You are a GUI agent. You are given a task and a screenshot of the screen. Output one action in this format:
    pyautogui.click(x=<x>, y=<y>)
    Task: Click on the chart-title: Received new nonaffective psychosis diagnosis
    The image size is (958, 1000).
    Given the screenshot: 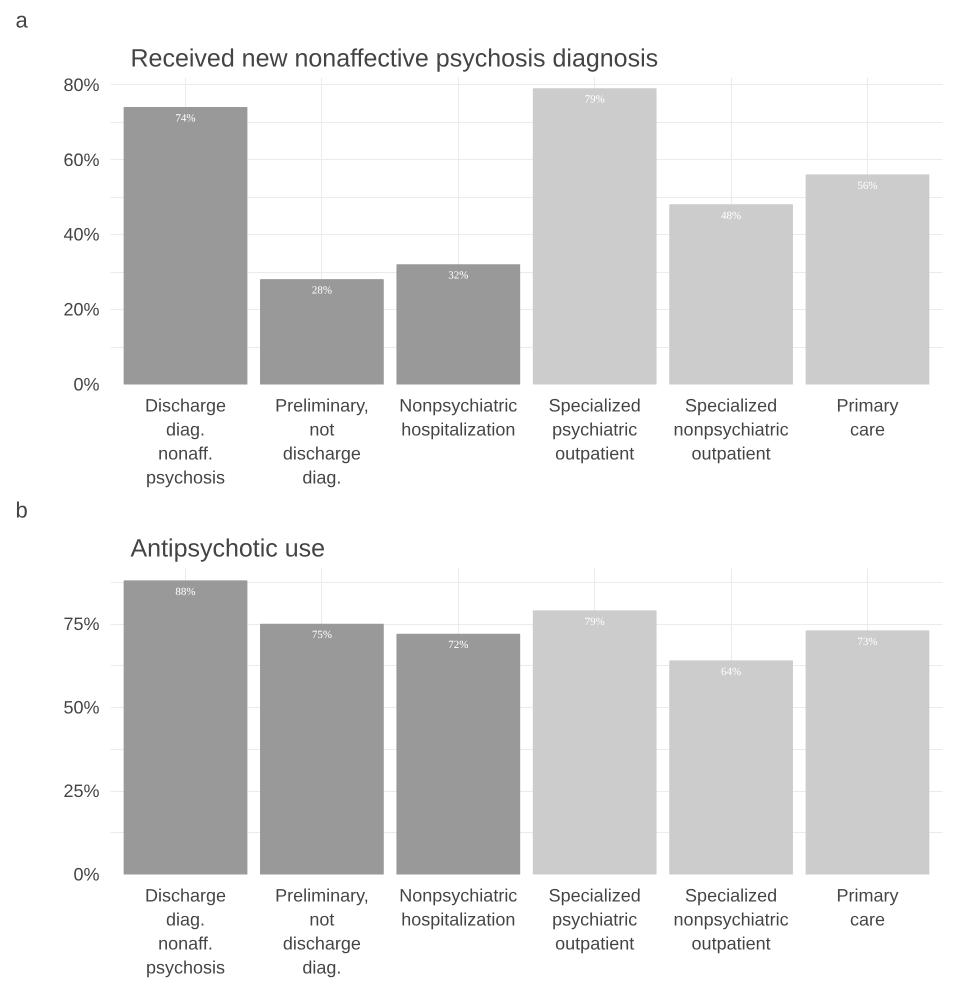 What is the action you would take?
    pyautogui.click(x=394, y=58)
    